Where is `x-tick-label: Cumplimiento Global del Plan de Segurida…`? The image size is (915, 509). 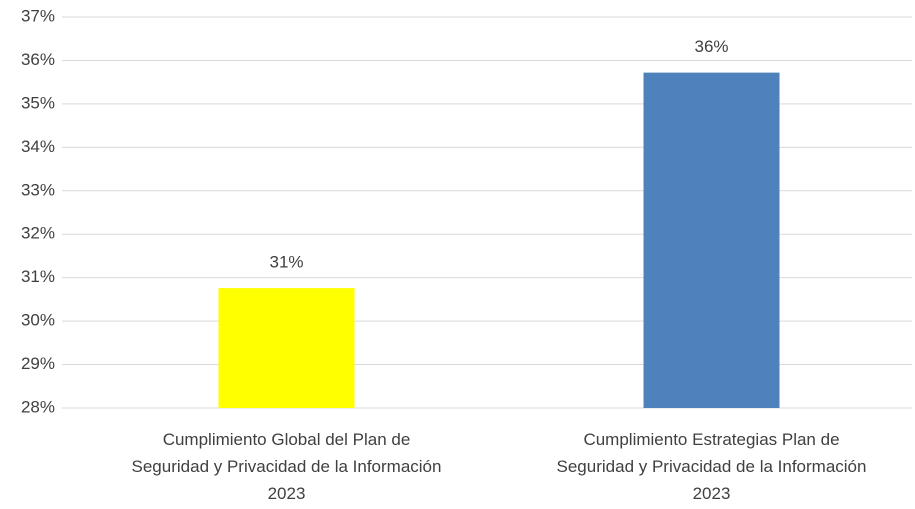
x-tick-label: Cumplimiento Global del Plan de Segurida… is located at coordinates (286, 466).